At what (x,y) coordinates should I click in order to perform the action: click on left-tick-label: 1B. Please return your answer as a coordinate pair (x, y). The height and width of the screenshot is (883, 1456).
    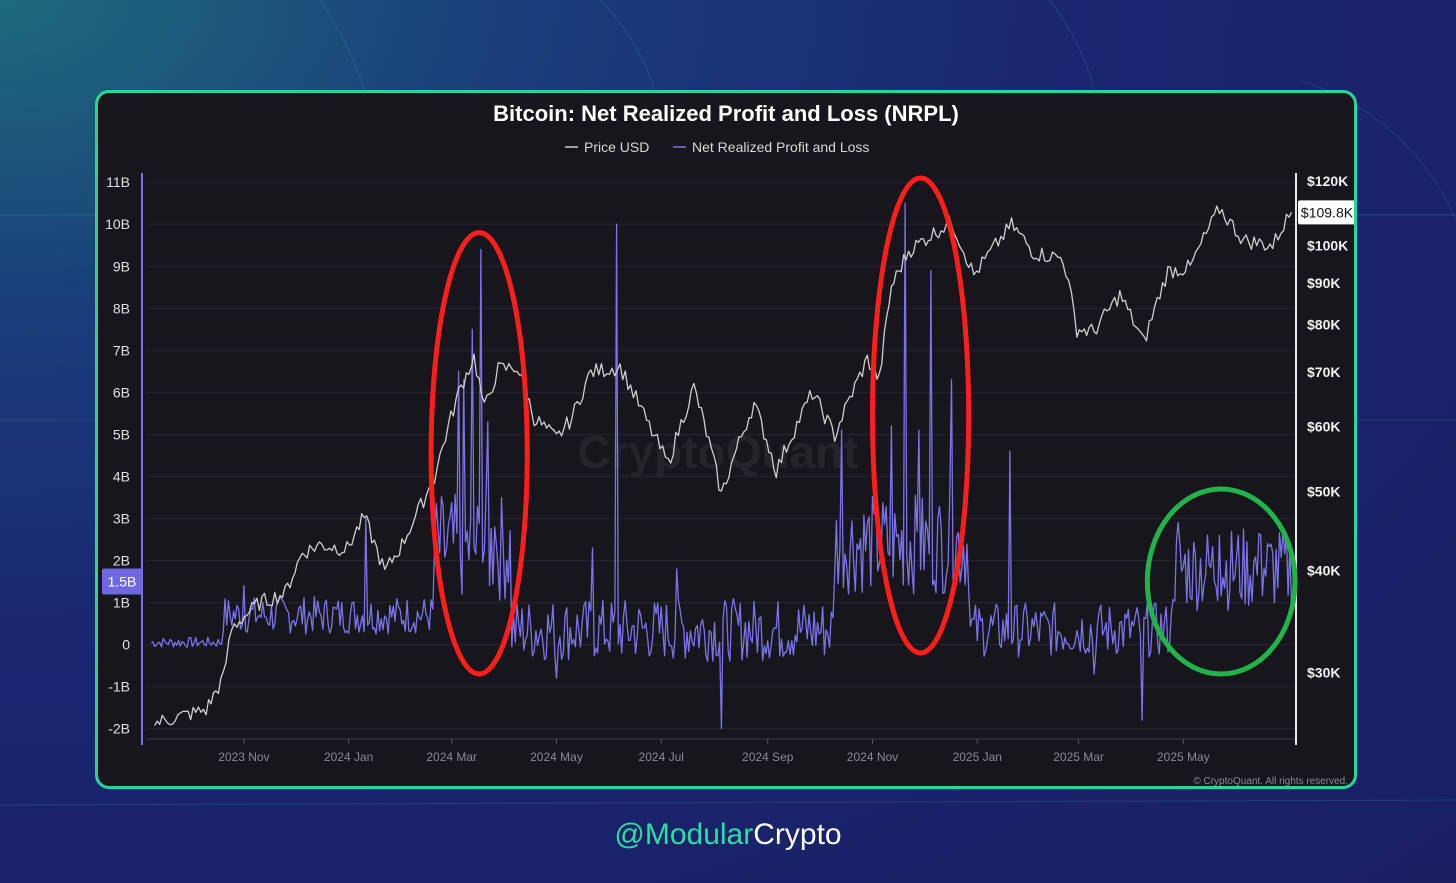
    Looking at the image, I should click on (121, 603).